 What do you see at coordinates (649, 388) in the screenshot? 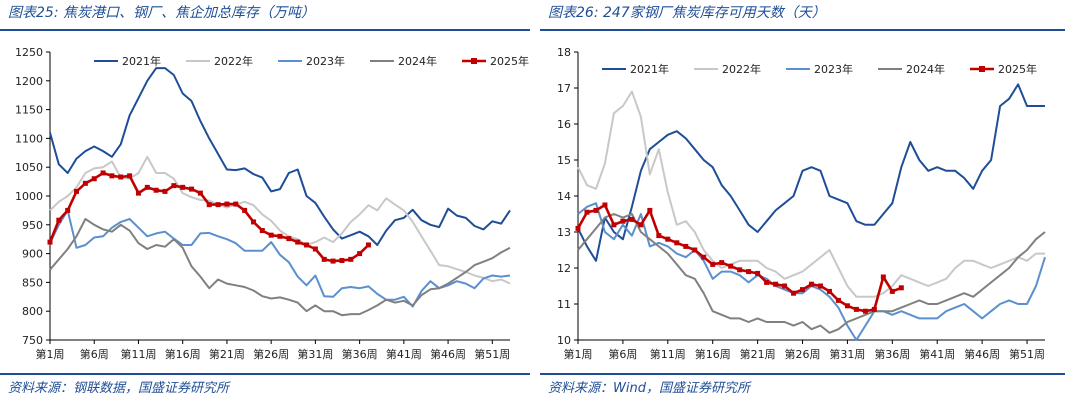
I see `chart-source: 资料来源：Wind，国盛证券研究所` at bounding box center [649, 388].